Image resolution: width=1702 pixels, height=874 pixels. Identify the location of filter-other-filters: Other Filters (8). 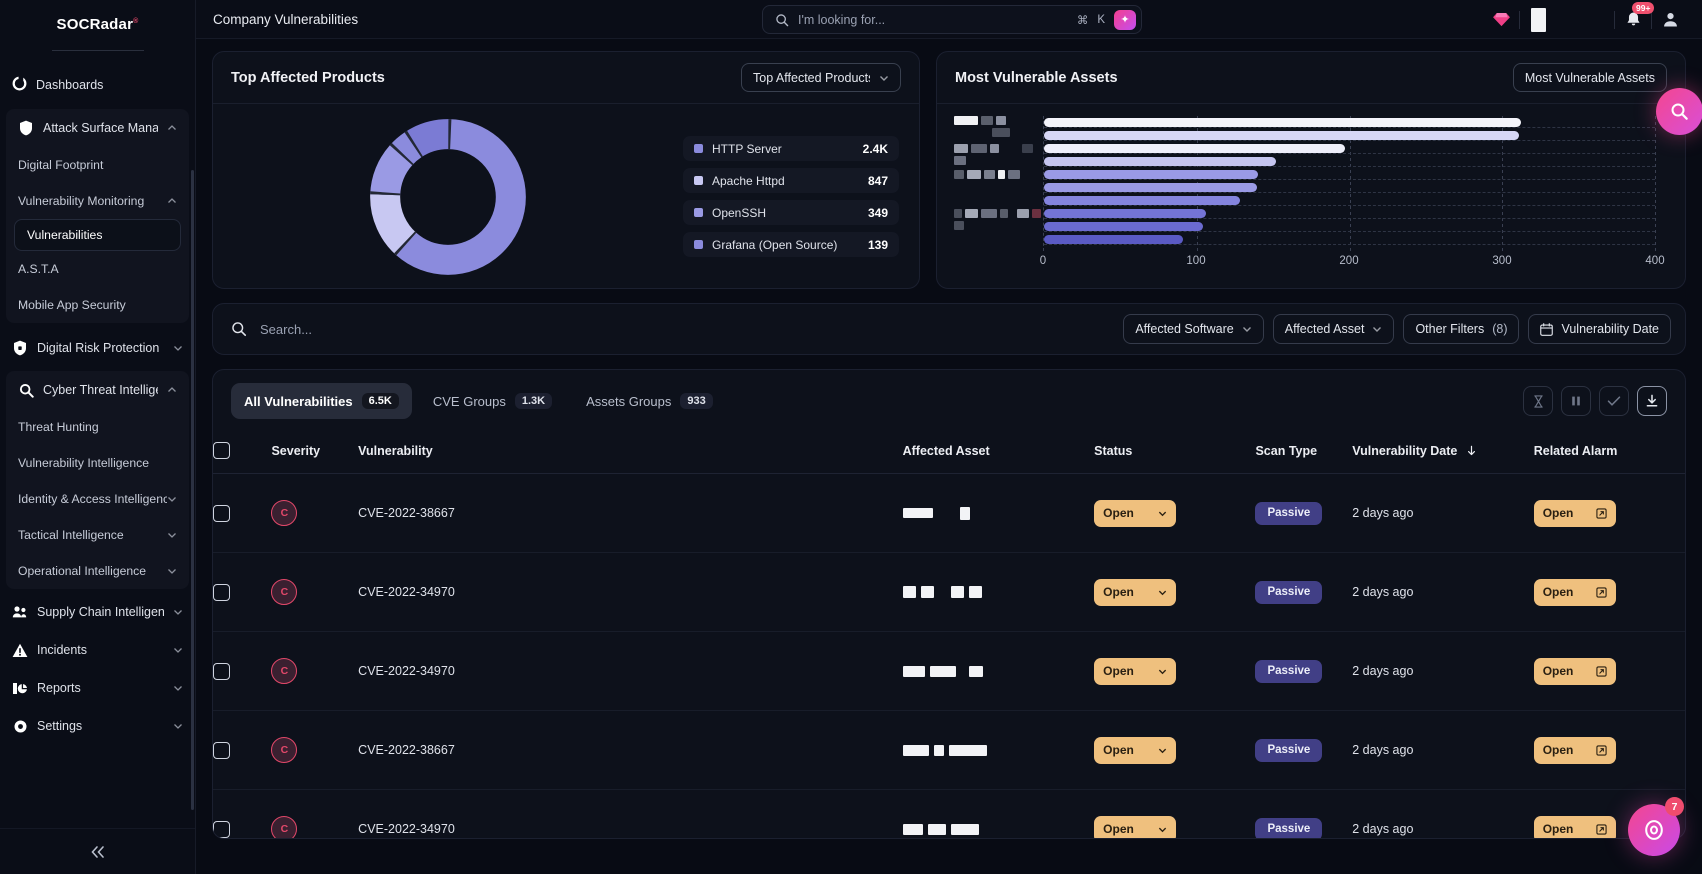
(1461, 329).